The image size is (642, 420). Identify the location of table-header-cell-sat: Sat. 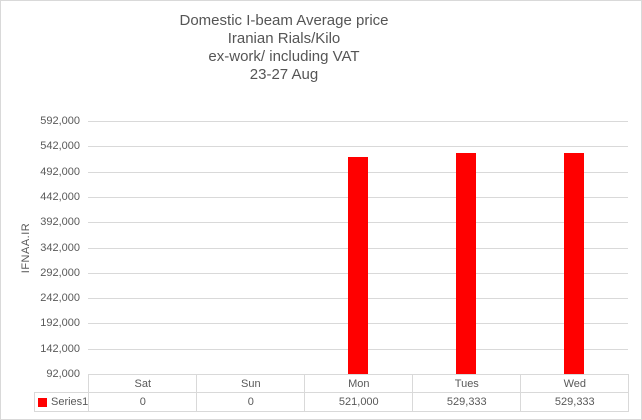
(143, 383).